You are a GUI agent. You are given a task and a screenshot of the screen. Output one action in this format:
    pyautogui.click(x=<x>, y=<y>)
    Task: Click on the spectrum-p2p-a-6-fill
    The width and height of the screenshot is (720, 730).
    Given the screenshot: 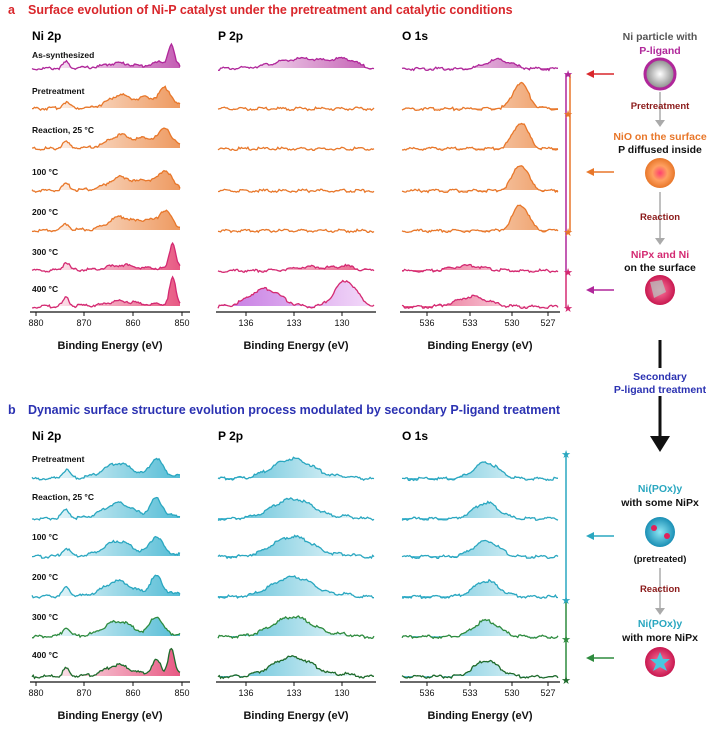 What is the action you would take?
    pyautogui.click(x=296, y=294)
    